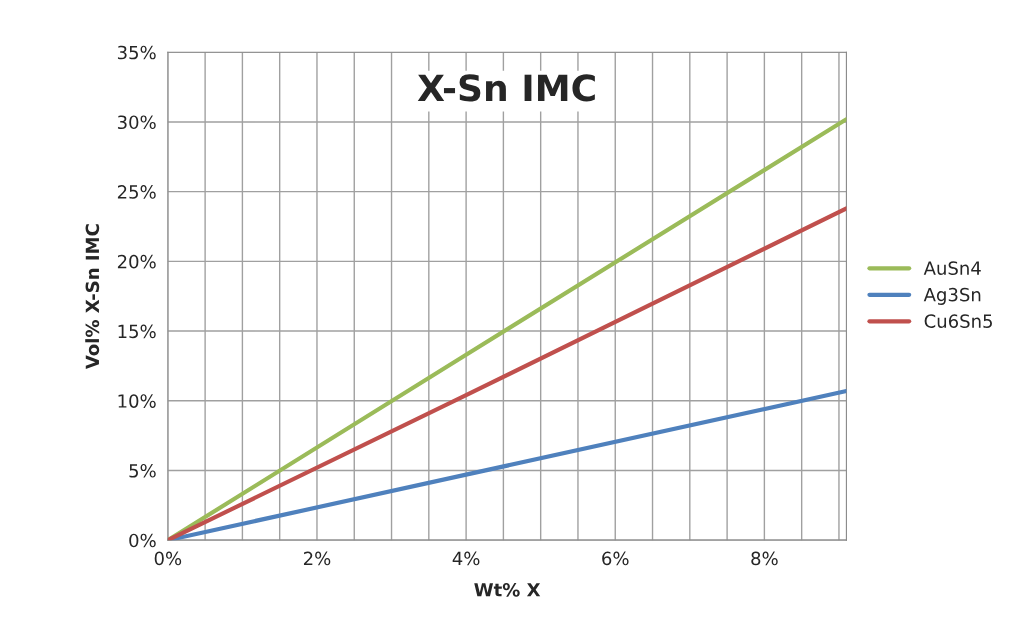  I want to click on x-tick-label: 0%, so click(168, 558).